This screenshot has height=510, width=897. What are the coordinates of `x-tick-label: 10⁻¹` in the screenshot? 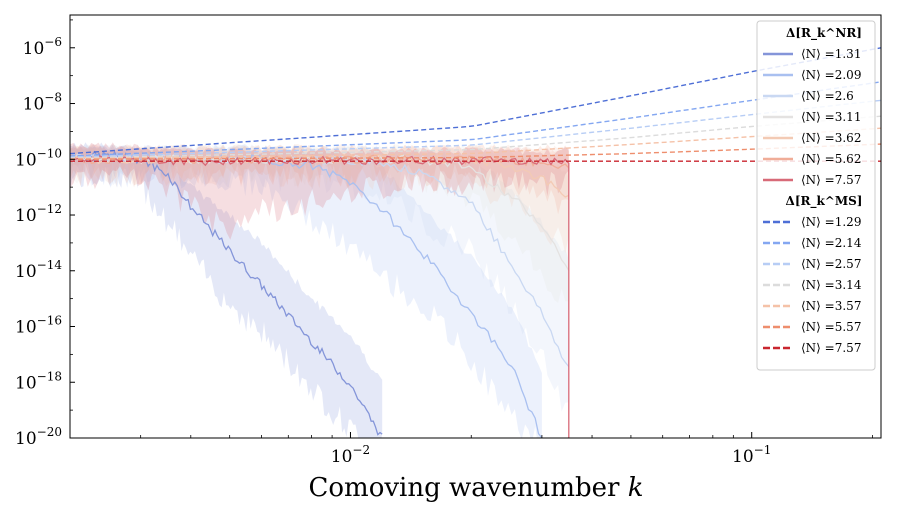 It's located at (751, 455).